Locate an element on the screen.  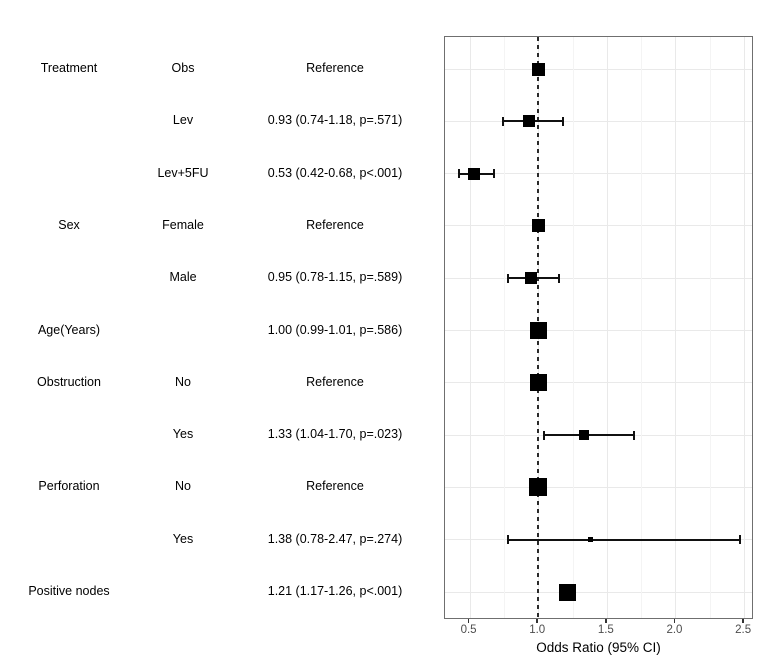
x-tick-label: 2.5 is located at coordinates (743, 630).